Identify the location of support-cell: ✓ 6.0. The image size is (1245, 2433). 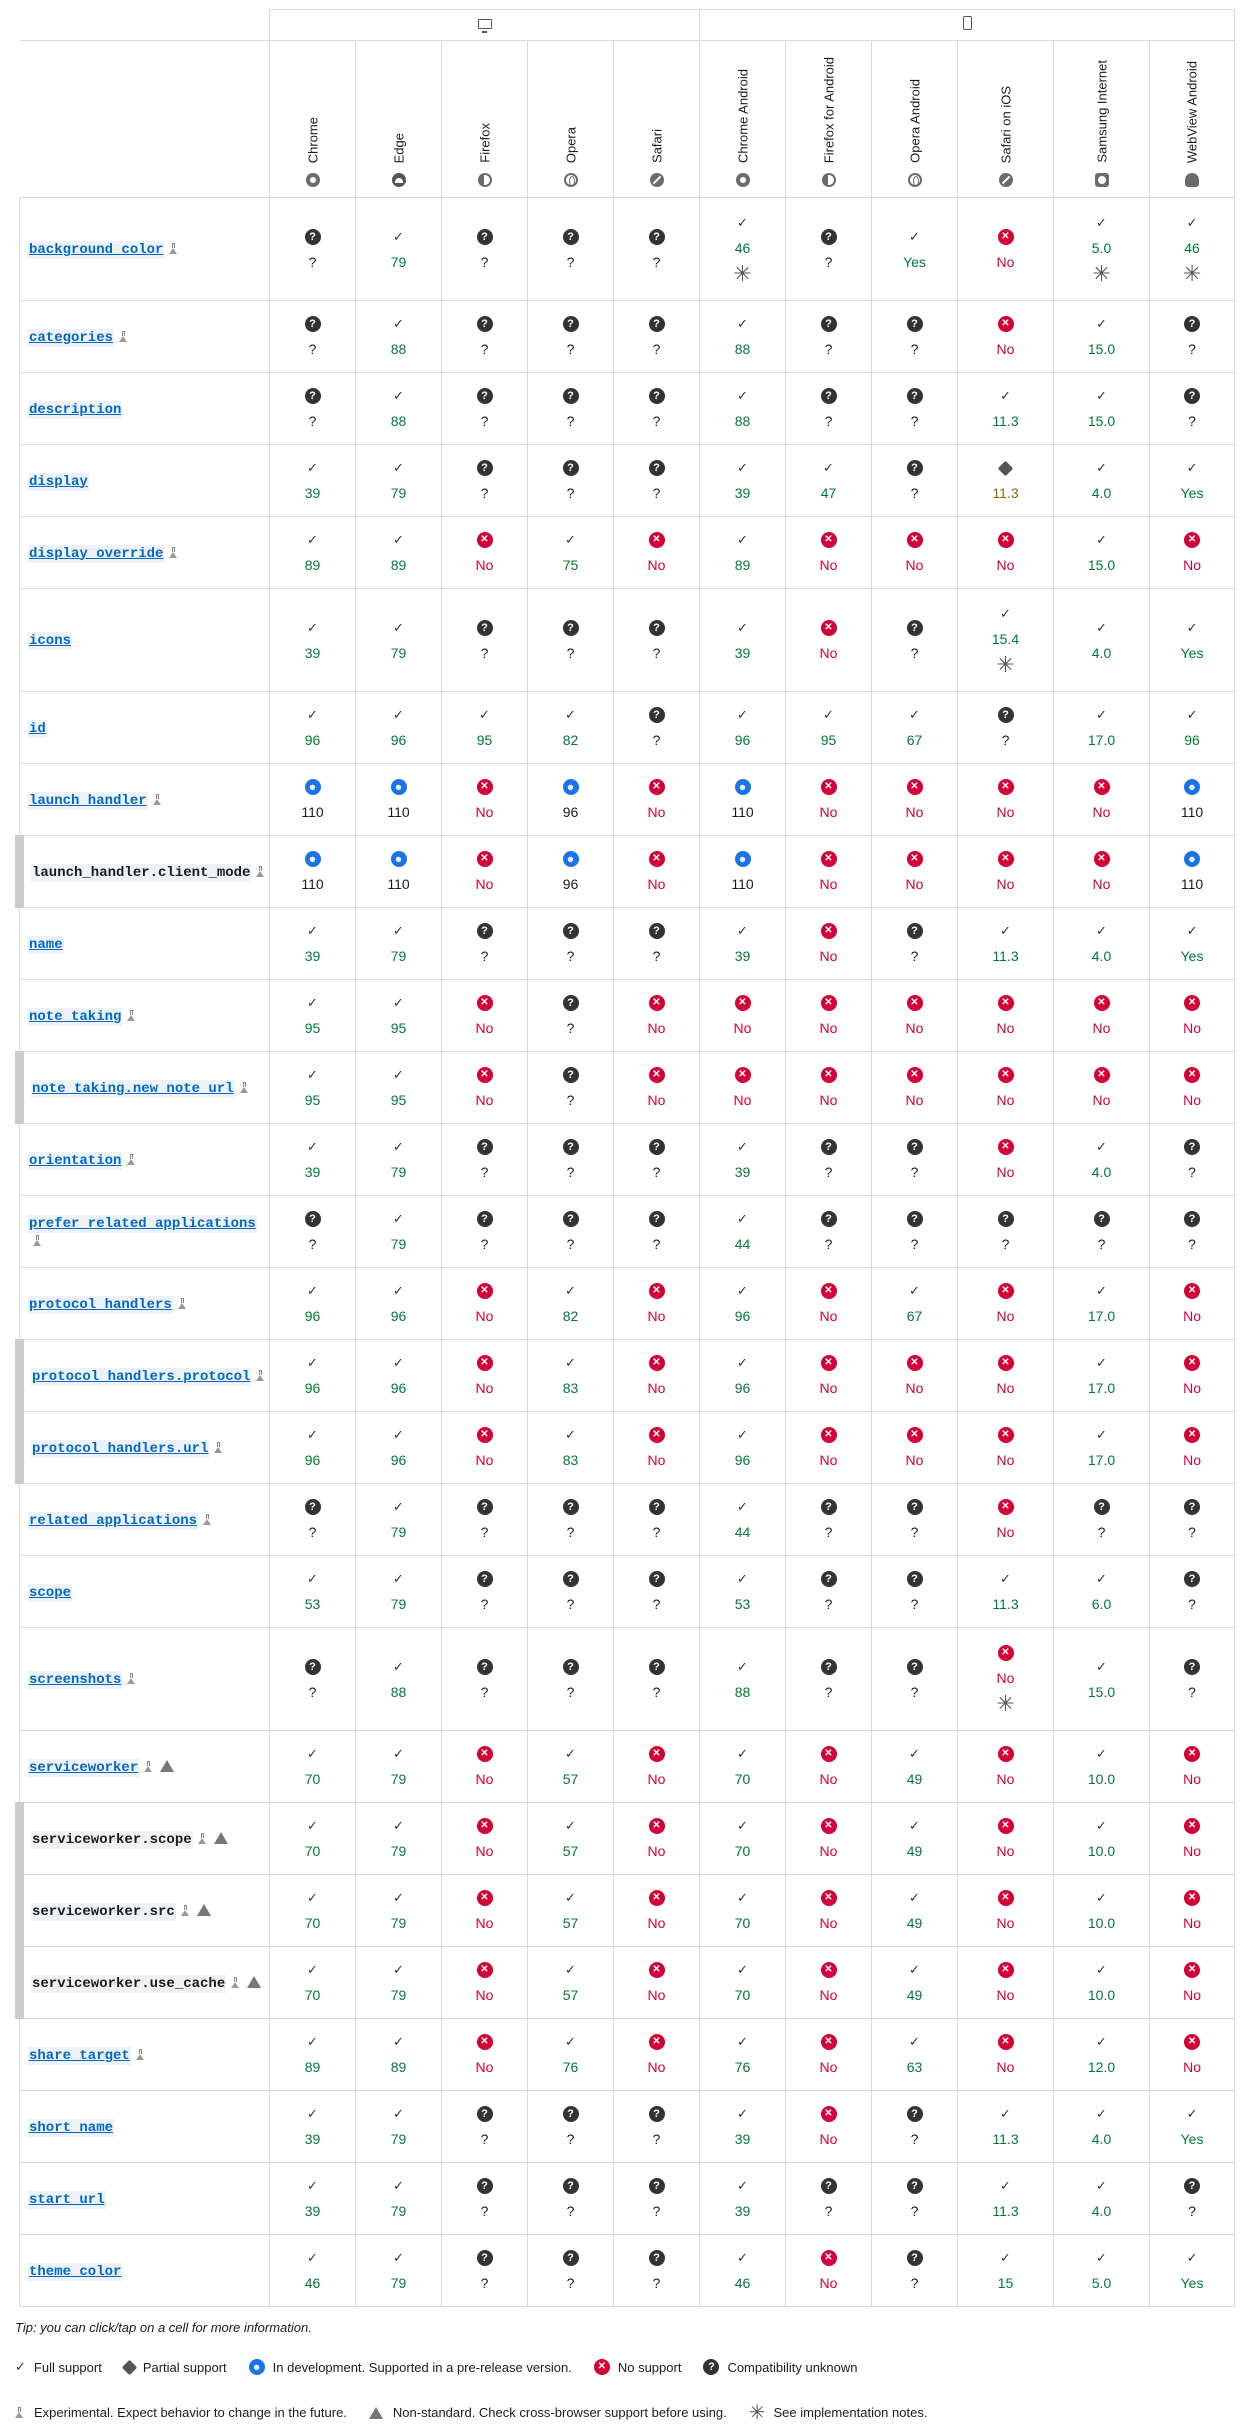
(1101, 1591).